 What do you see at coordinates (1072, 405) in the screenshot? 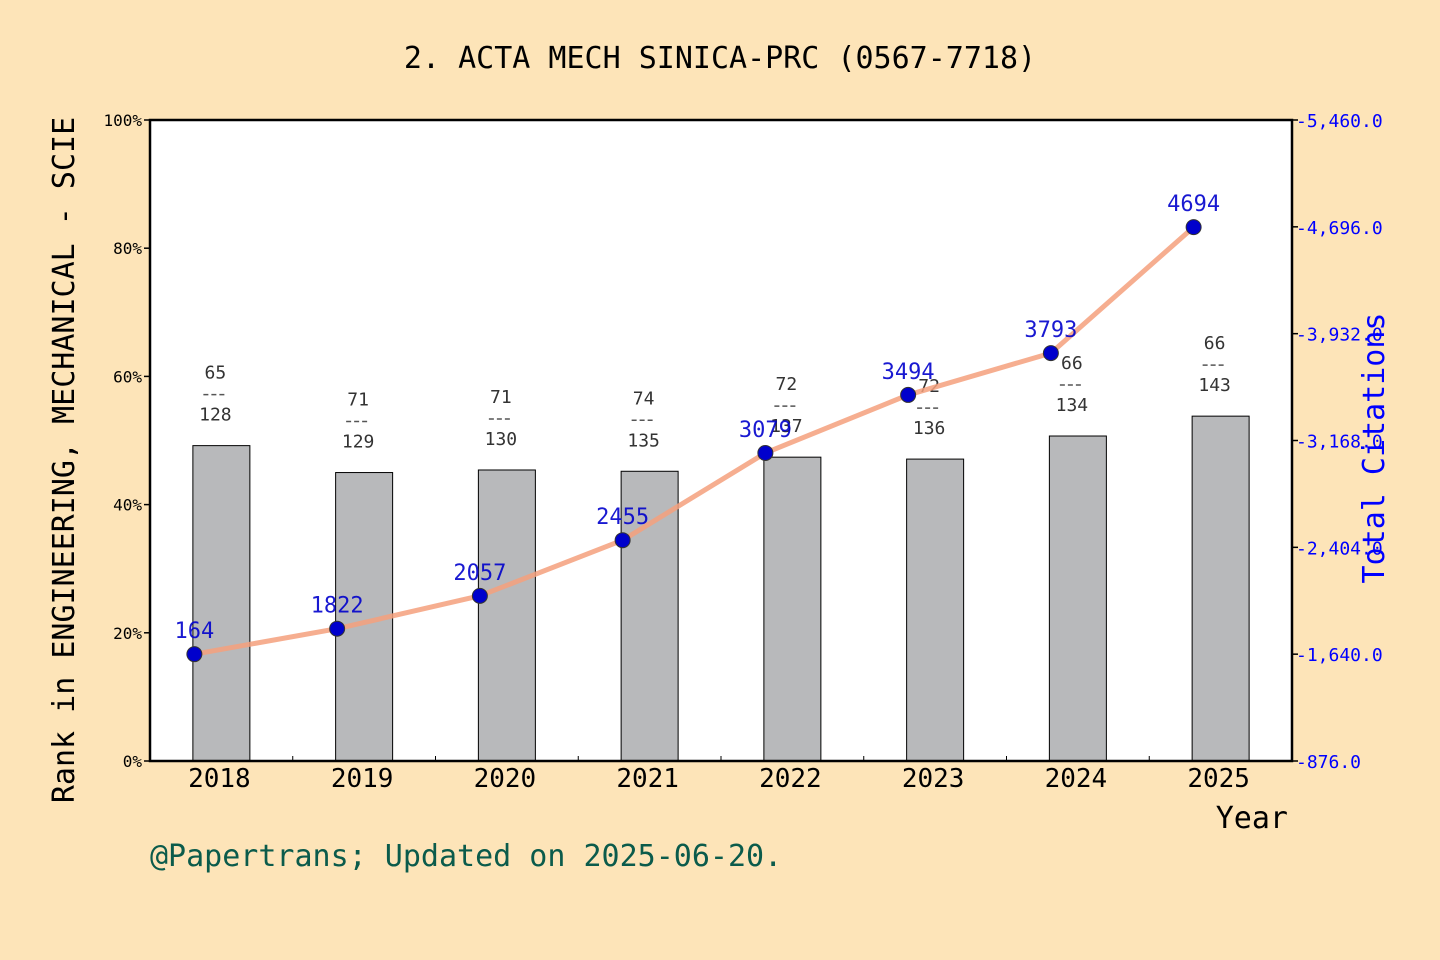
I see `bar-total-label: 134` at bounding box center [1072, 405].